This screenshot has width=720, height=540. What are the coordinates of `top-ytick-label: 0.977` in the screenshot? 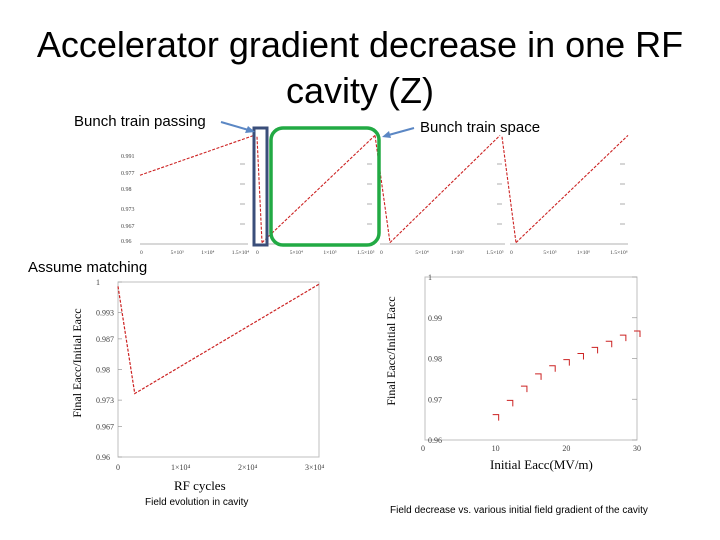 It's located at (128, 174).